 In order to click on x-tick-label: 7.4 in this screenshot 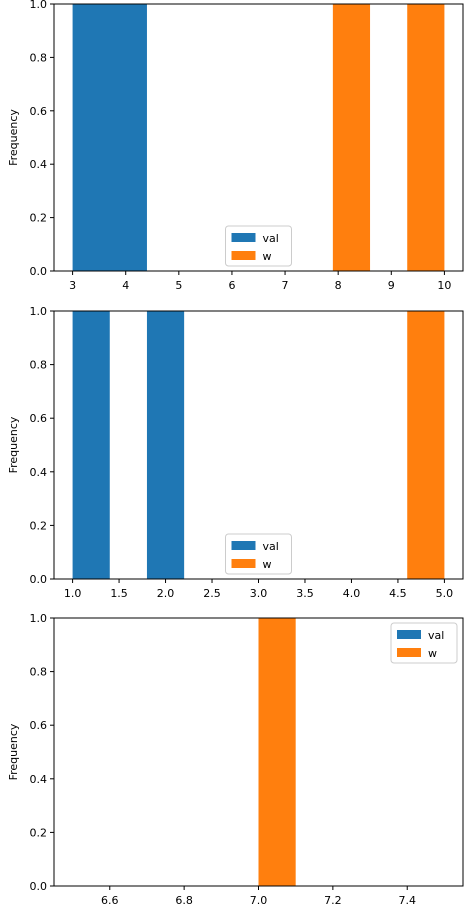, I will do `click(407, 900)`.